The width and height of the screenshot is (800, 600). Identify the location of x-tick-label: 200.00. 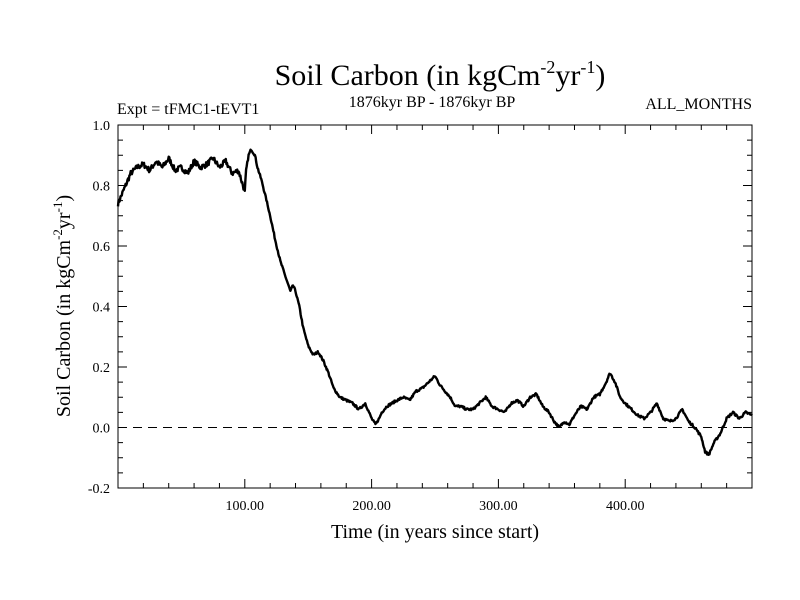
(371, 506).